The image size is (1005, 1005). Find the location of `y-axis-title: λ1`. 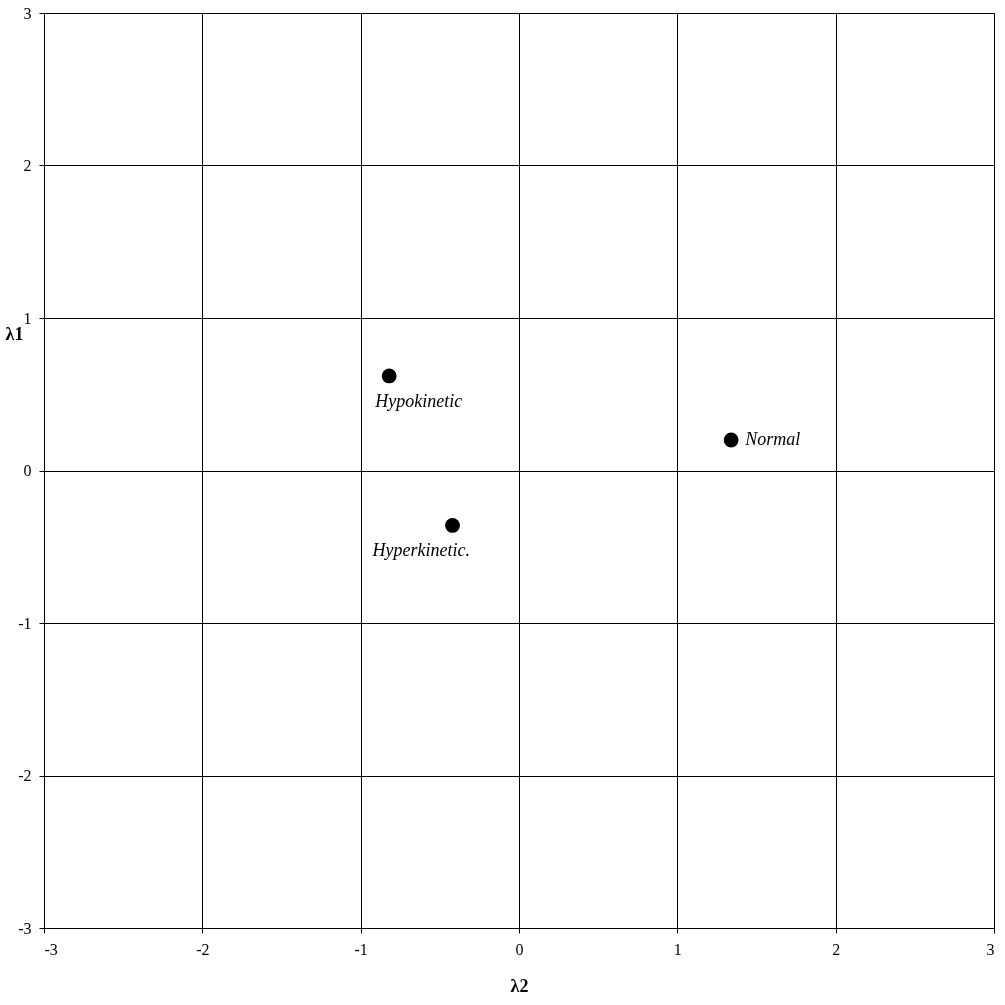

y-axis-title: λ1 is located at coordinates (14, 333).